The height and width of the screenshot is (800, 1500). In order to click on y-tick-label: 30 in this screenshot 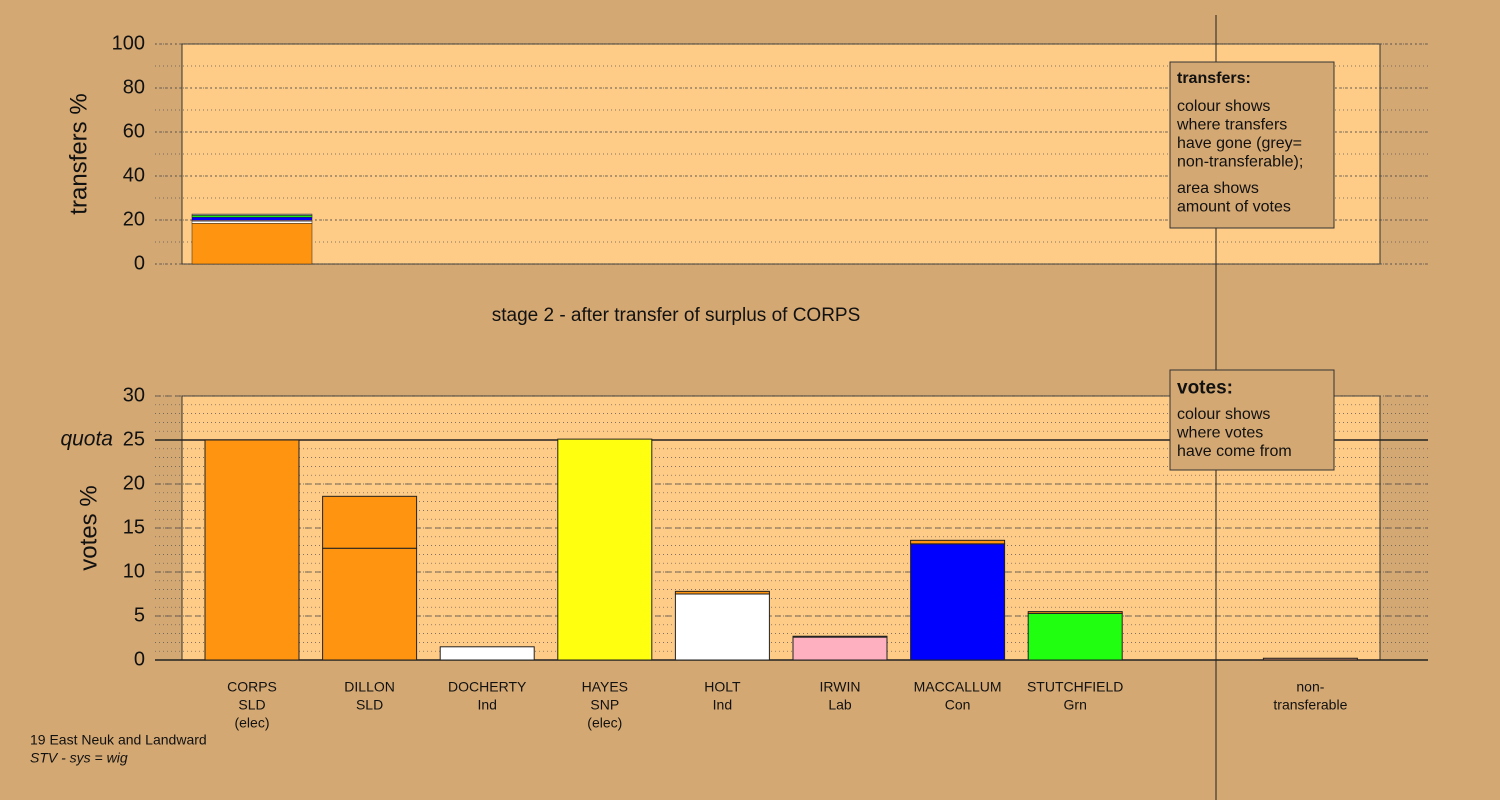, I will do `click(134, 395)`.